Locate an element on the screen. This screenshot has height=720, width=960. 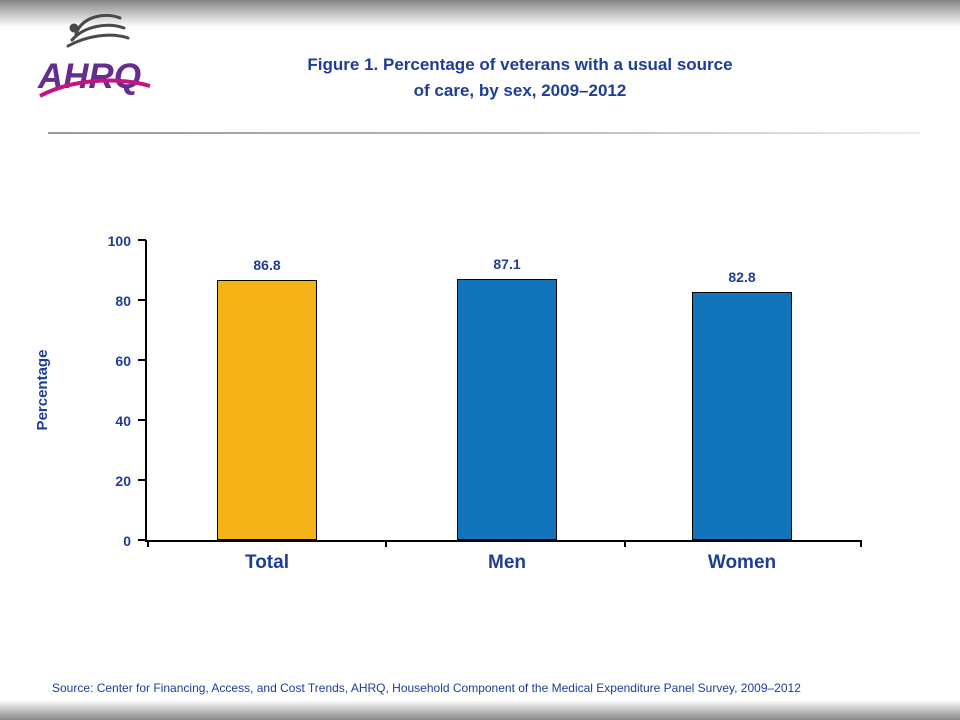
bar-group-total: 86.8 Total is located at coordinates (267, 406).